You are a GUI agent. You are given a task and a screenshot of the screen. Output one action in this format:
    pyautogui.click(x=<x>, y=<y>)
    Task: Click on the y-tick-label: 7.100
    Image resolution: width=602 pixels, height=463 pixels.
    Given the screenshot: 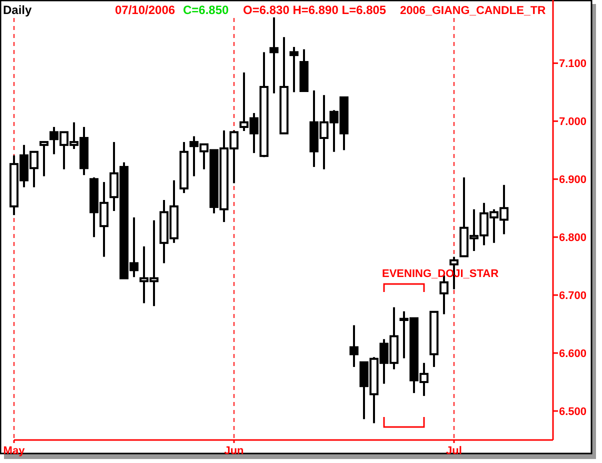 What is the action you would take?
    pyautogui.click(x=573, y=64)
    